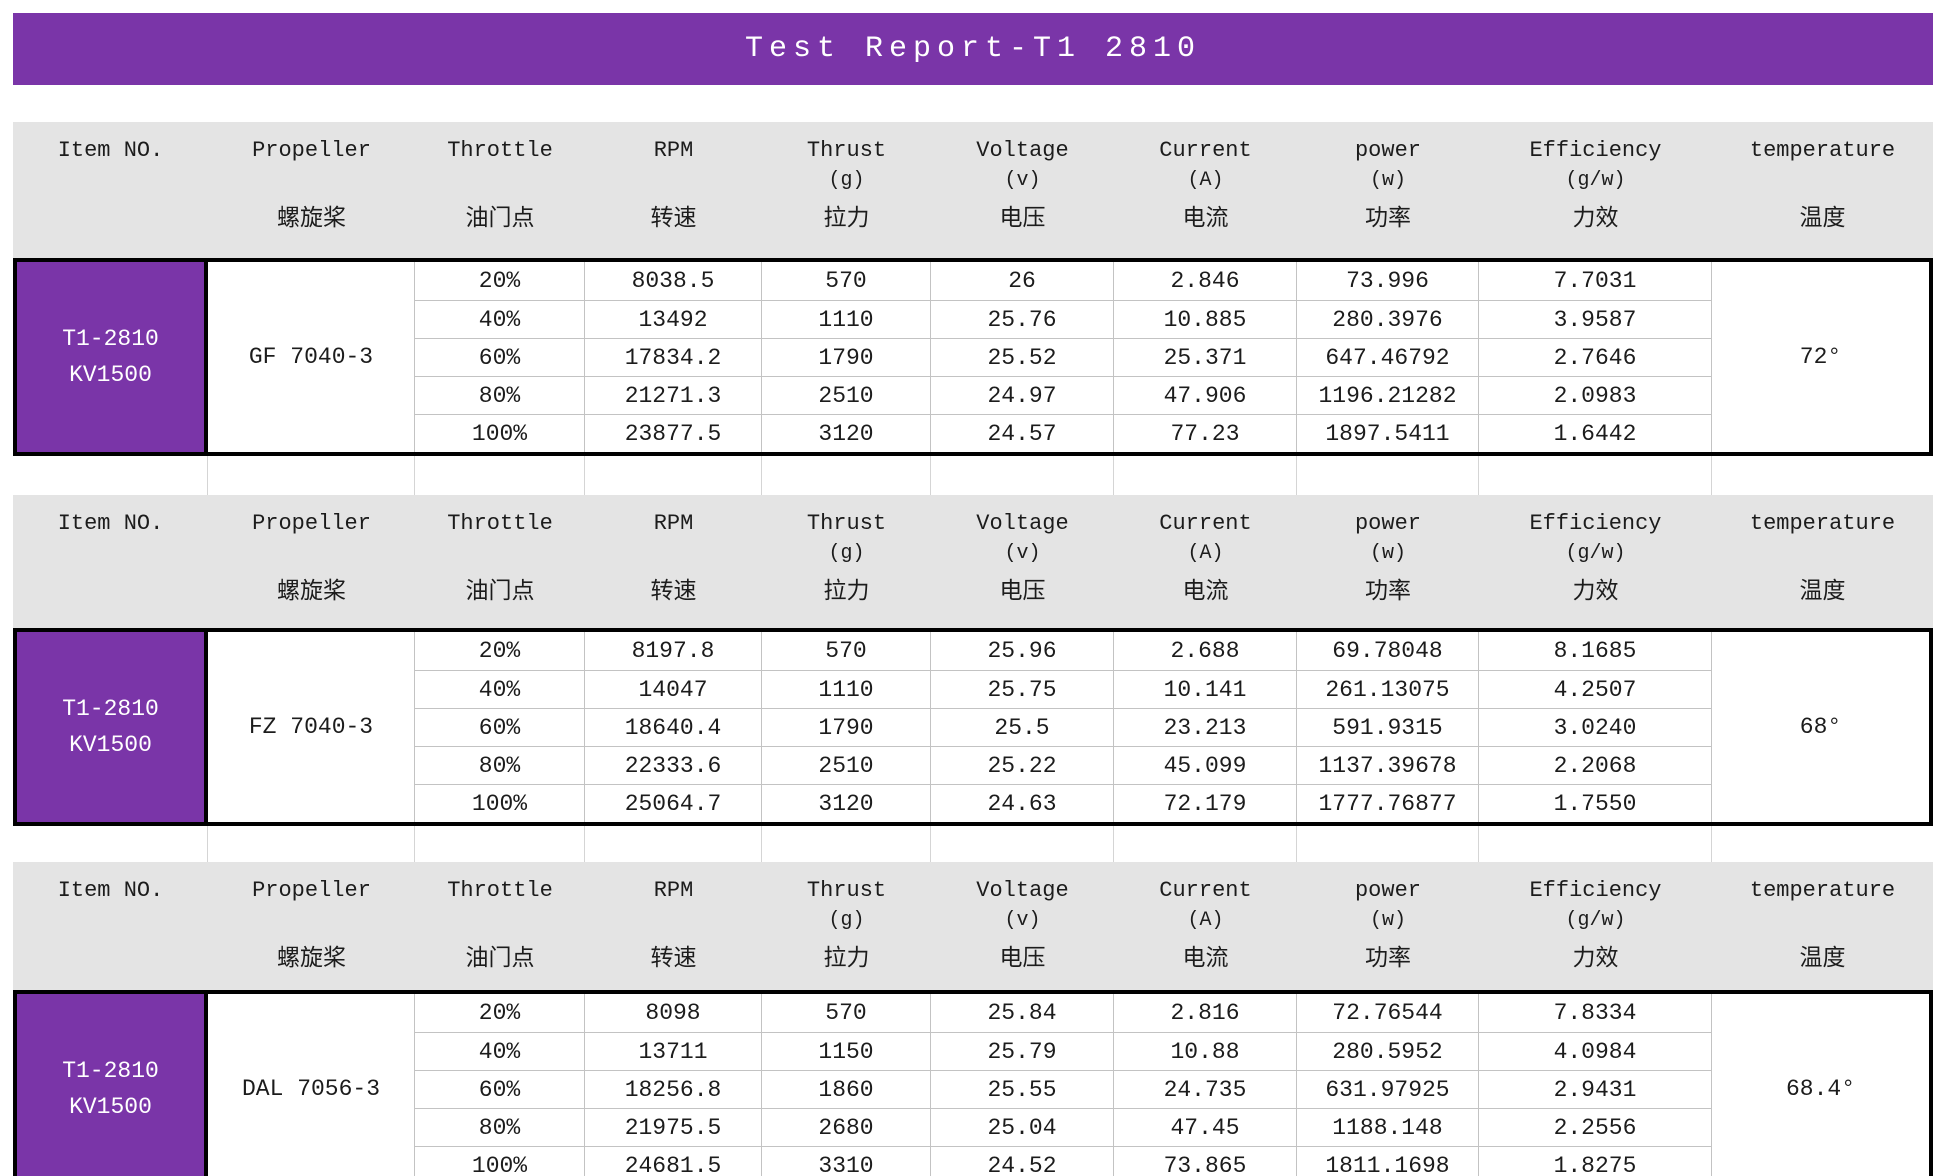 This screenshot has width=1946, height=1176. I want to click on thrust-cell: 2510, so click(846, 765).